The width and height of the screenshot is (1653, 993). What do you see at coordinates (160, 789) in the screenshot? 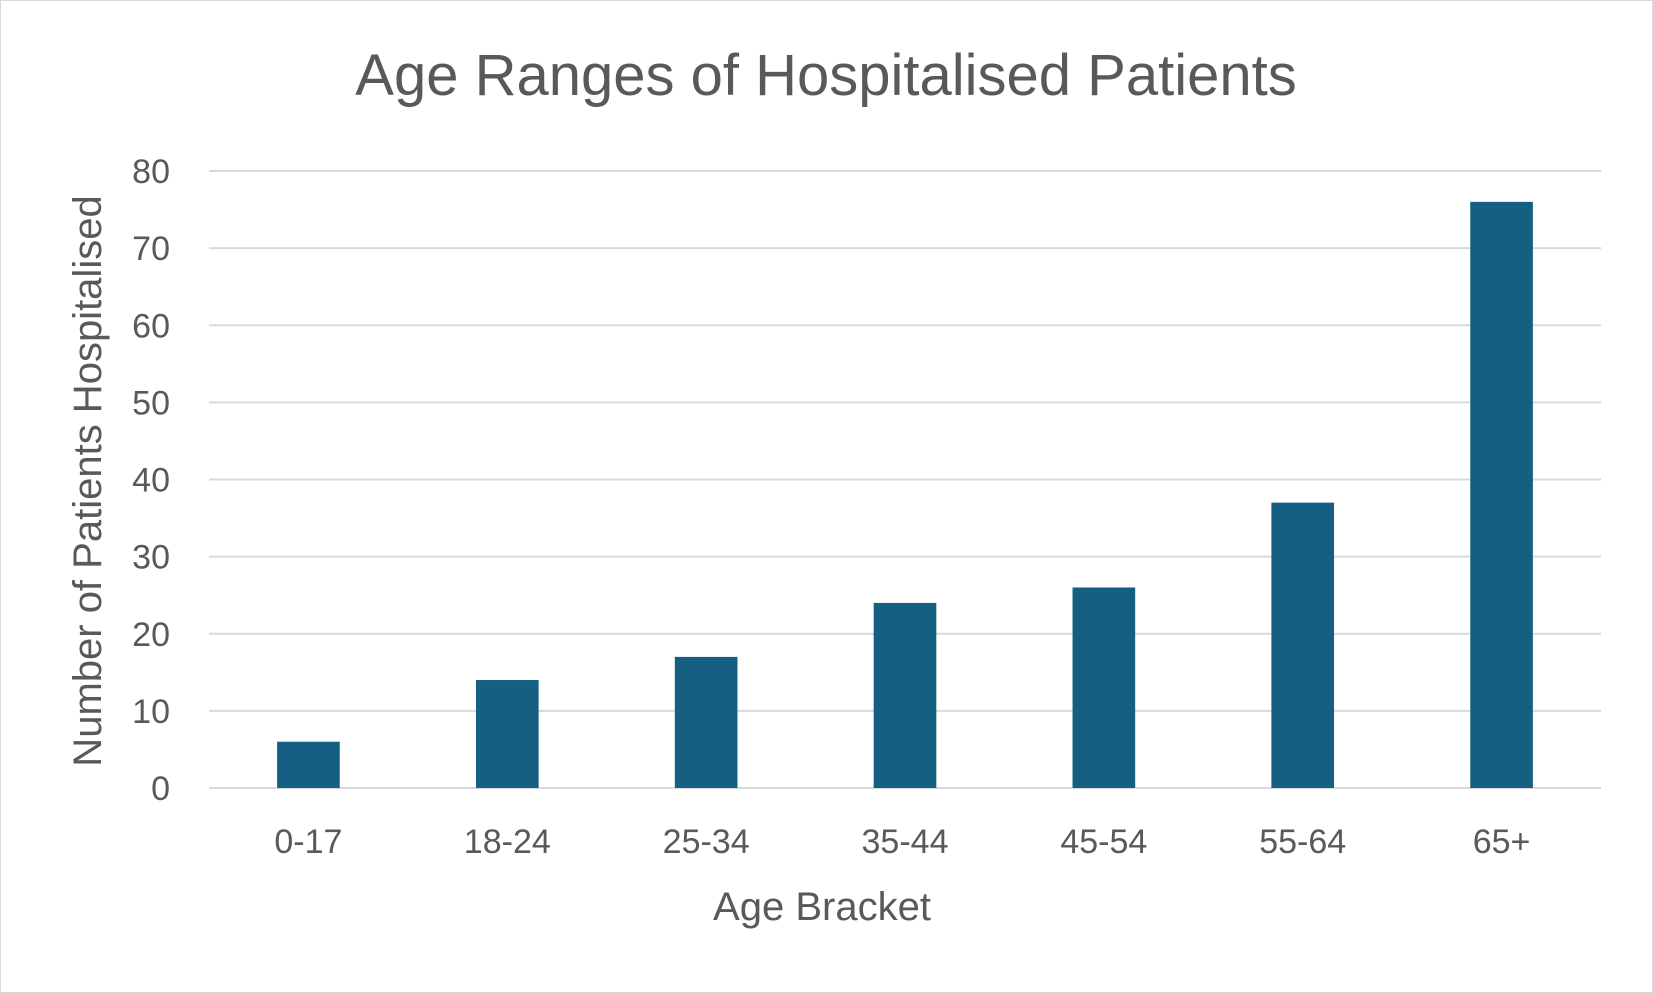
I see `y-tick-label: 0` at bounding box center [160, 789].